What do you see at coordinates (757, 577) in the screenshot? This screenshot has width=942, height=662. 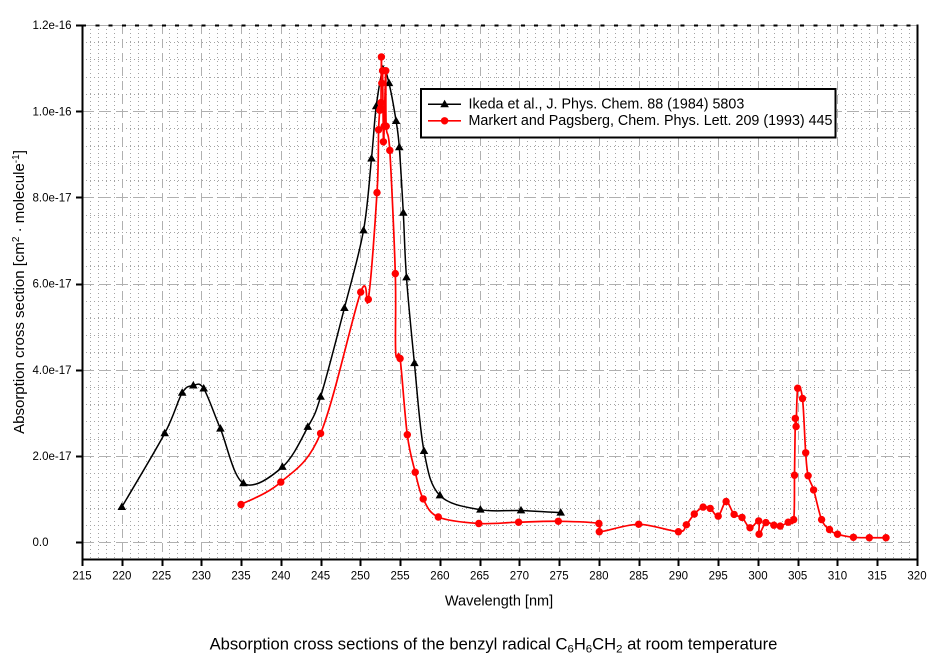 I see `svg-text: 300` at bounding box center [757, 577].